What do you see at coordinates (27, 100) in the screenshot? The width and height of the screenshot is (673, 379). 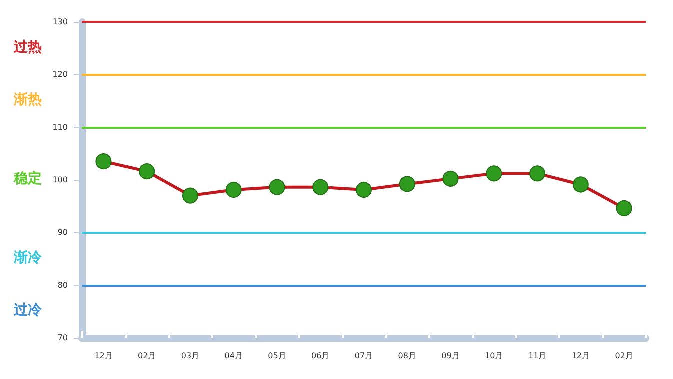 I see `text: 渐热` at bounding box center [27, 100].